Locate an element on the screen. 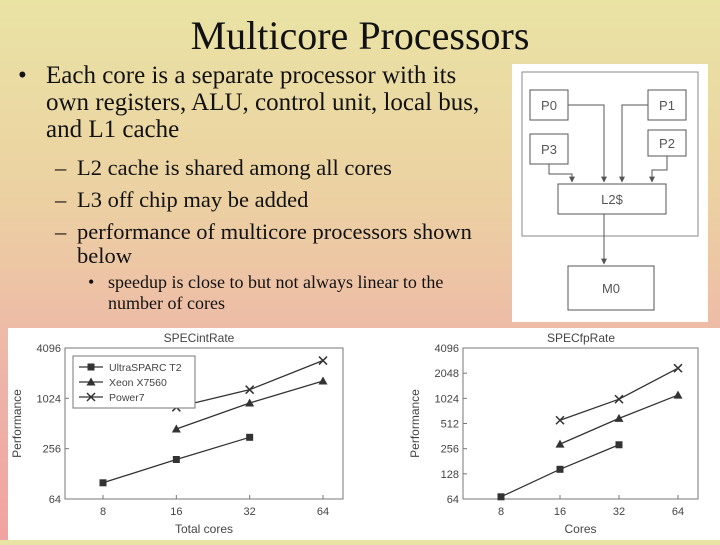 The image size is (720, 545). core-p1-box is located at coordinates (667, 105).